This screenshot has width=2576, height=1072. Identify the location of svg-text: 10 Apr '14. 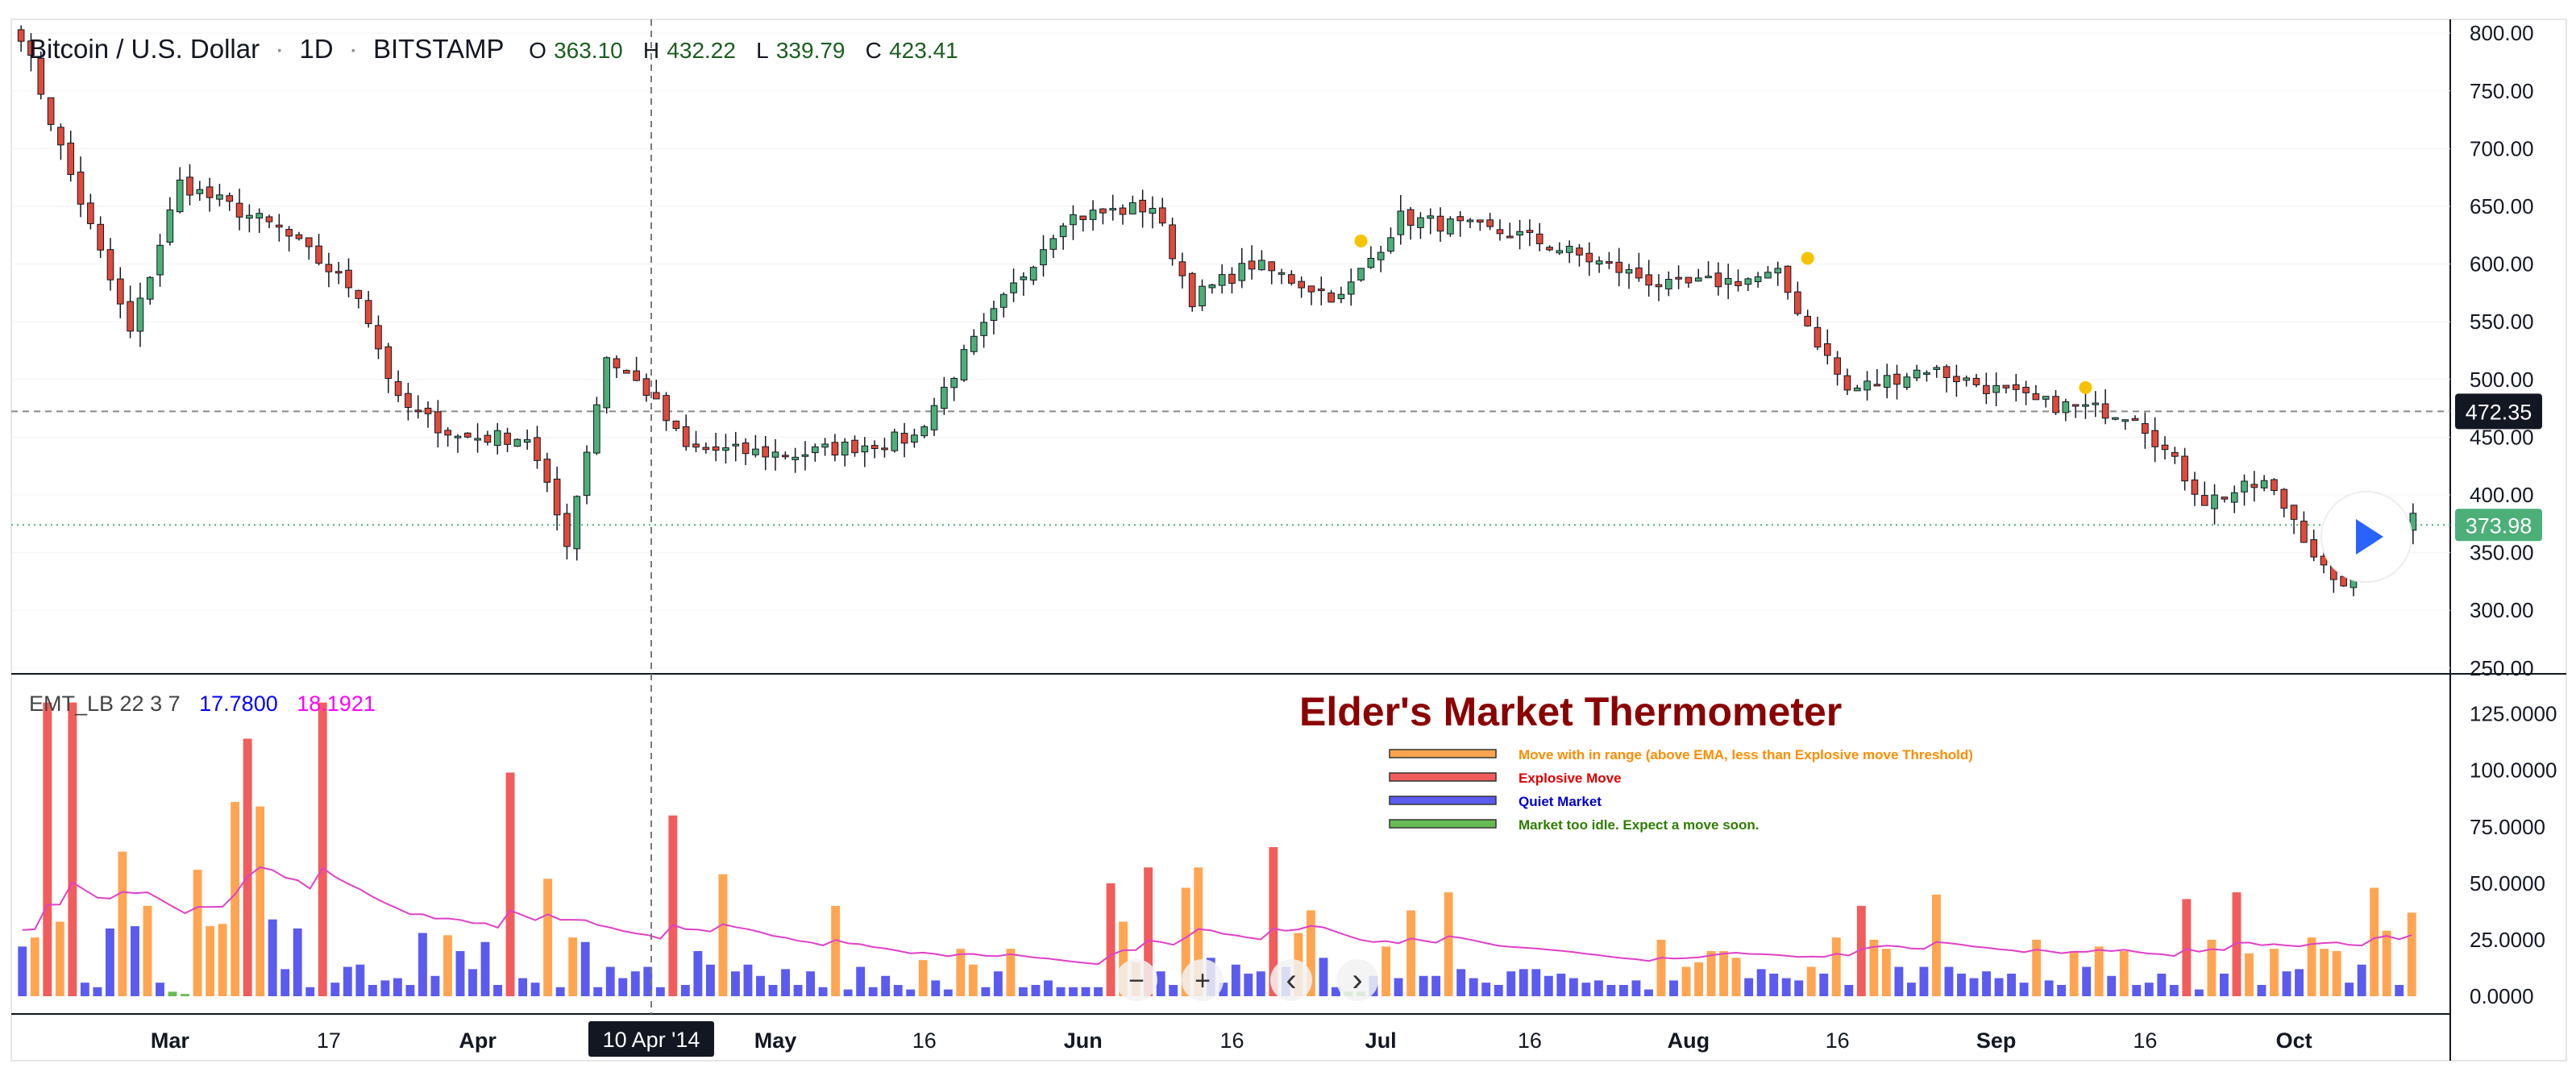
(651, 1040).